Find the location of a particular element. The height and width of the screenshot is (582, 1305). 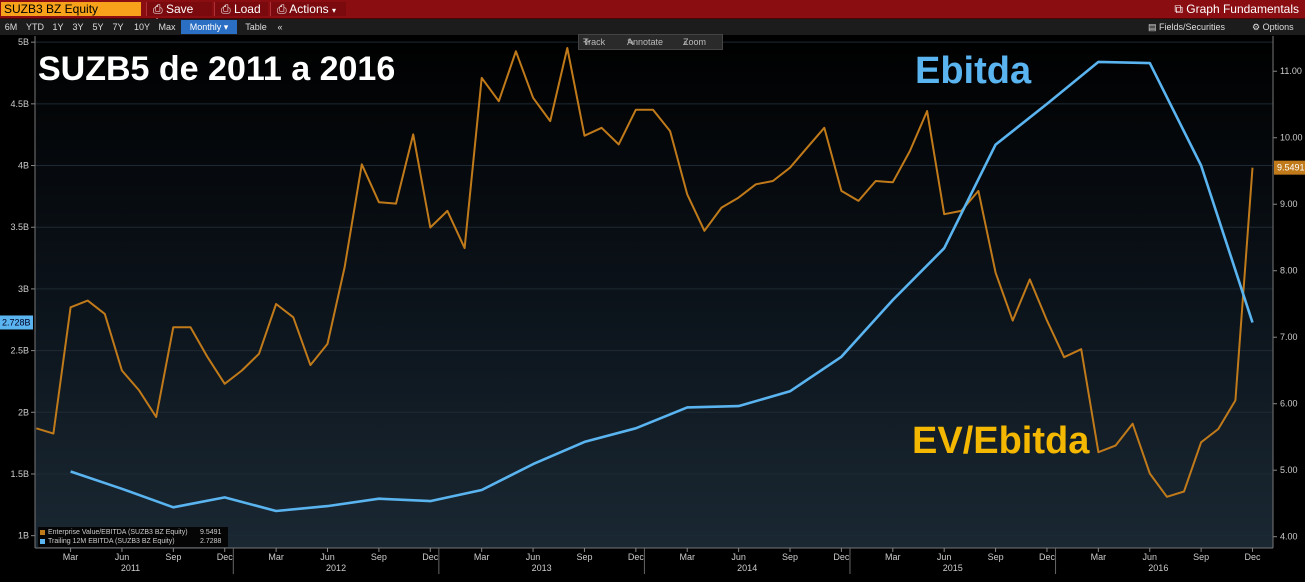

y-left-tick-label: 2.5B is located at coordinates (19, 351).